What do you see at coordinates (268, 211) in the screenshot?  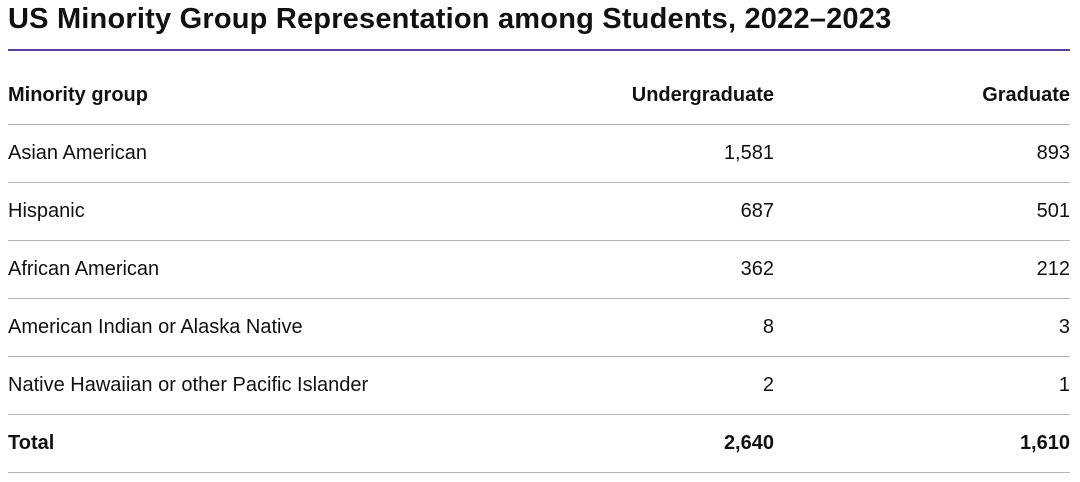 I see `row-label: Hispanic` at bounding box center [268, 211].